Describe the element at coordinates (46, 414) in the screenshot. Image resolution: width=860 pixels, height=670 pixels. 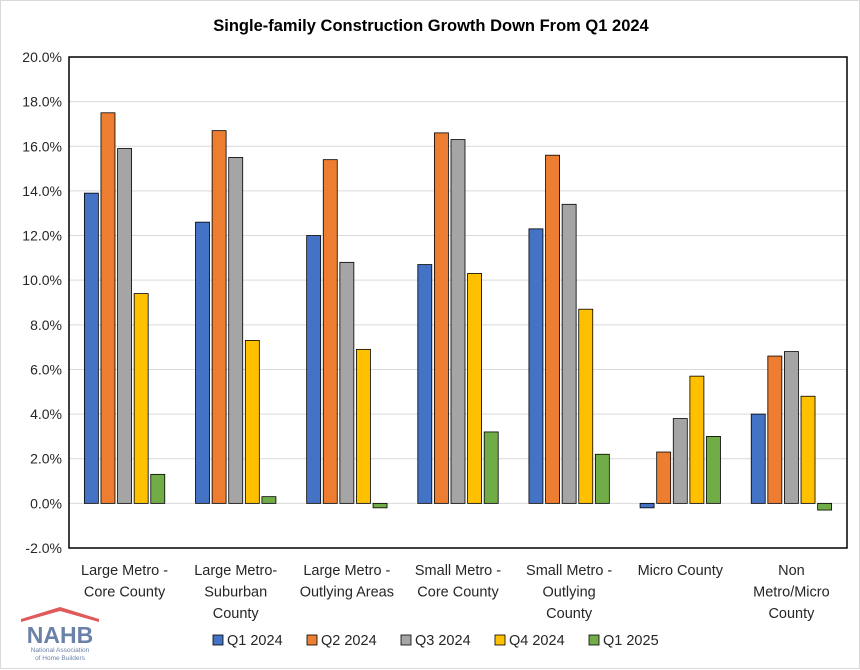
I see `y-tick-label: 4.0%` at that location.